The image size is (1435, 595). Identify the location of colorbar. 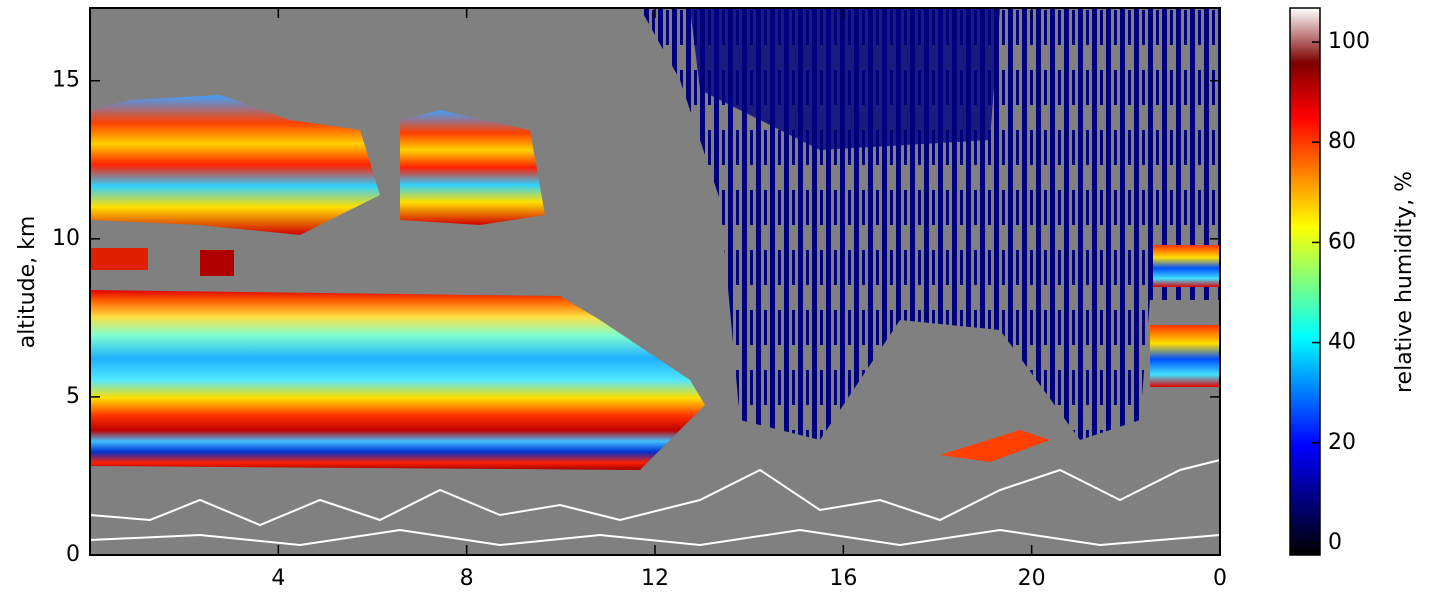
(1305, 281).